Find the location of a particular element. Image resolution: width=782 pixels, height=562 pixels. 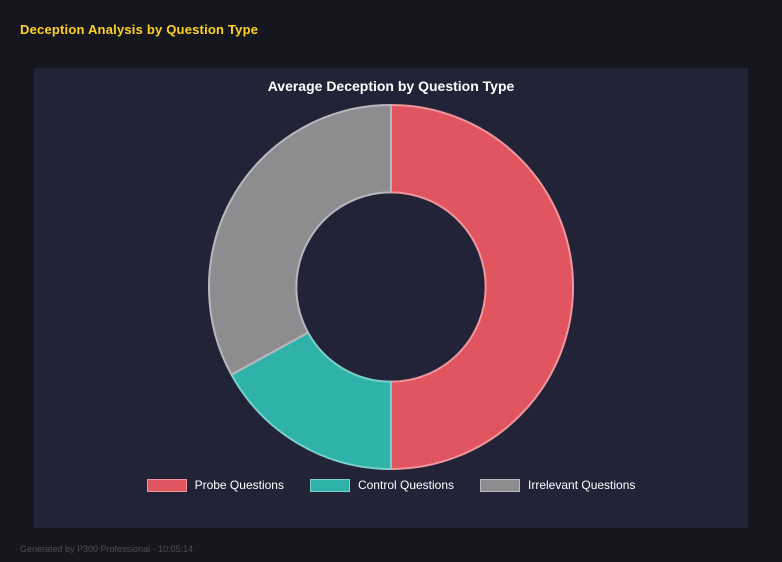

legend-label: Irrelevant Questions is located at coordinates (582, 485).